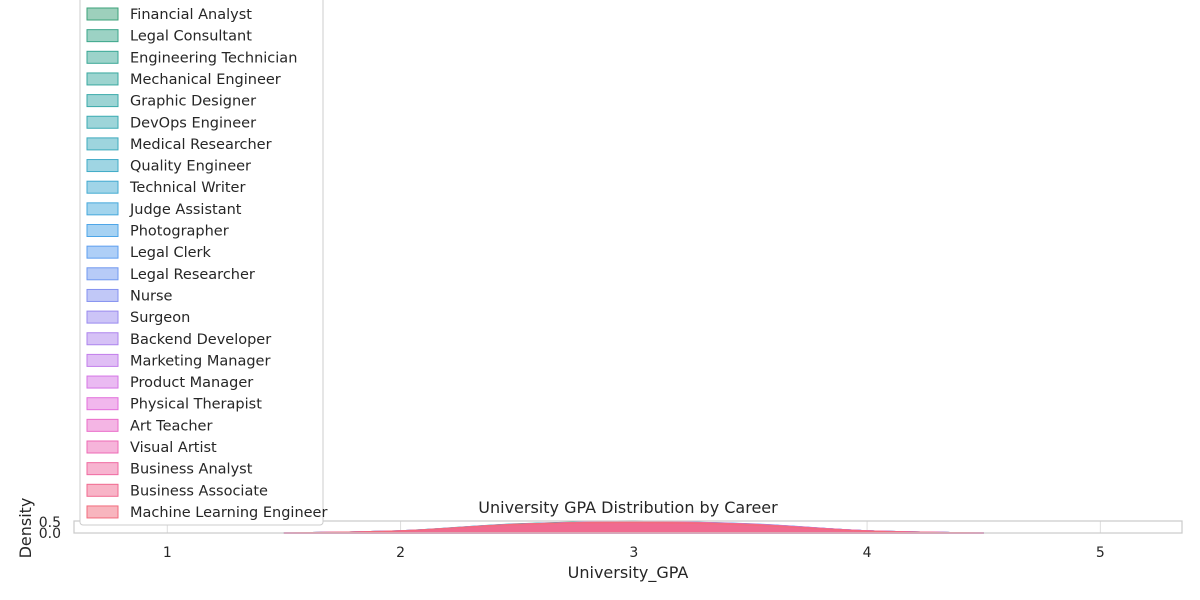 This screenshot has height=600, width=1200. I want to click on legend-label-technical-writer: Technical Writer, so click(187, 188).